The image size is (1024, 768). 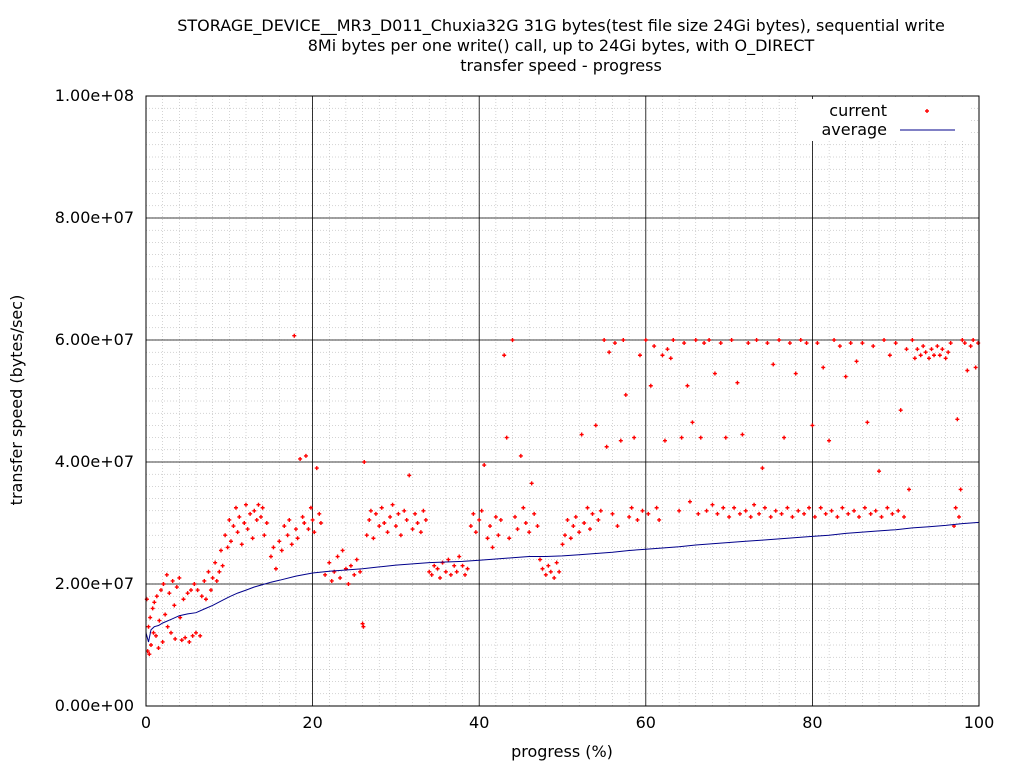 I want to click on legend-background, so click(x=885, y=120).